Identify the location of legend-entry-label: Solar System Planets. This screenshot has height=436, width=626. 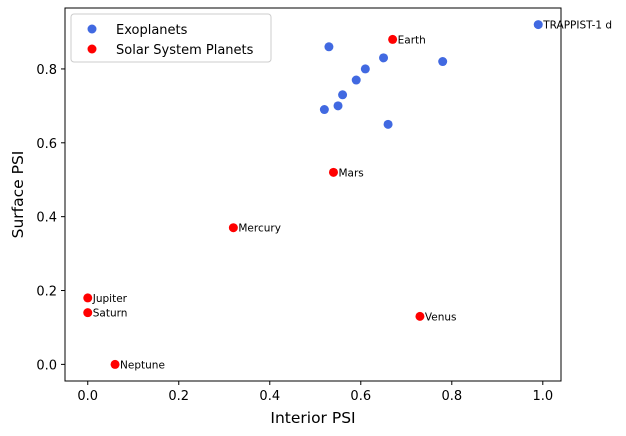
(185, 50).